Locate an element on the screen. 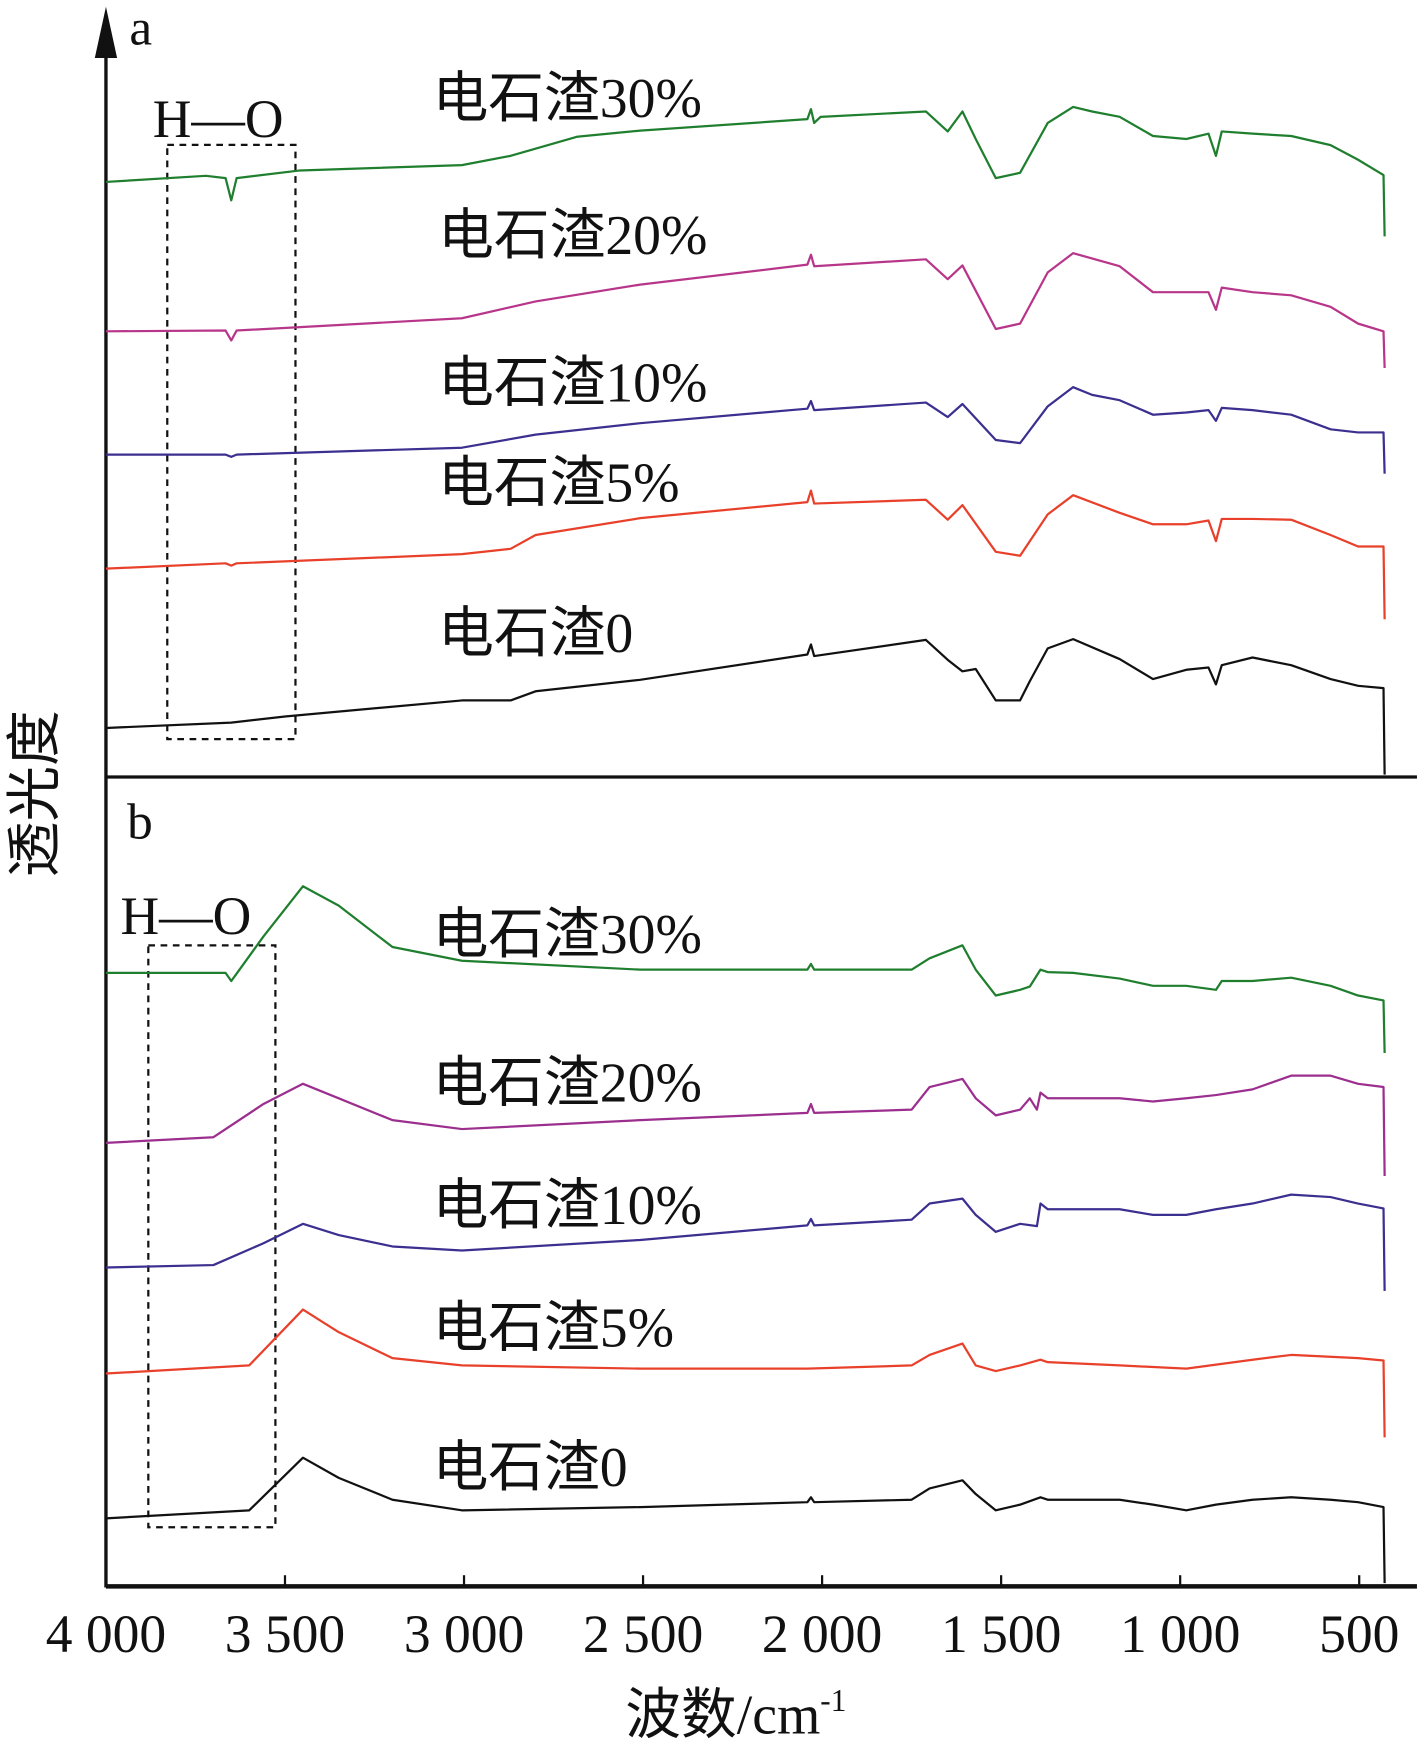  x-axis-label-sup: -1 is located at coordinates (833, 1700).